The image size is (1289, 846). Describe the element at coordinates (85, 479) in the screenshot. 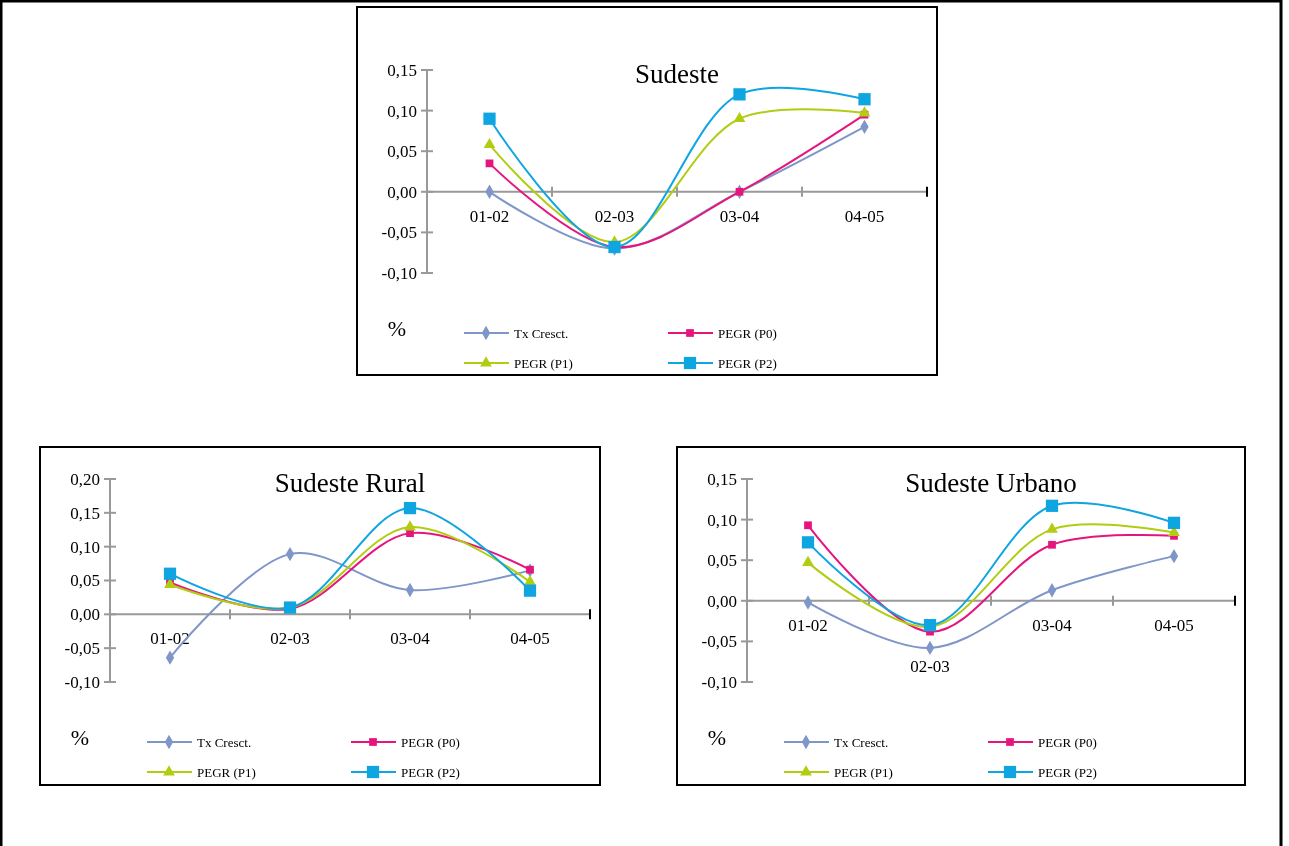

I see `y-tick-label: 0,20` at that location.